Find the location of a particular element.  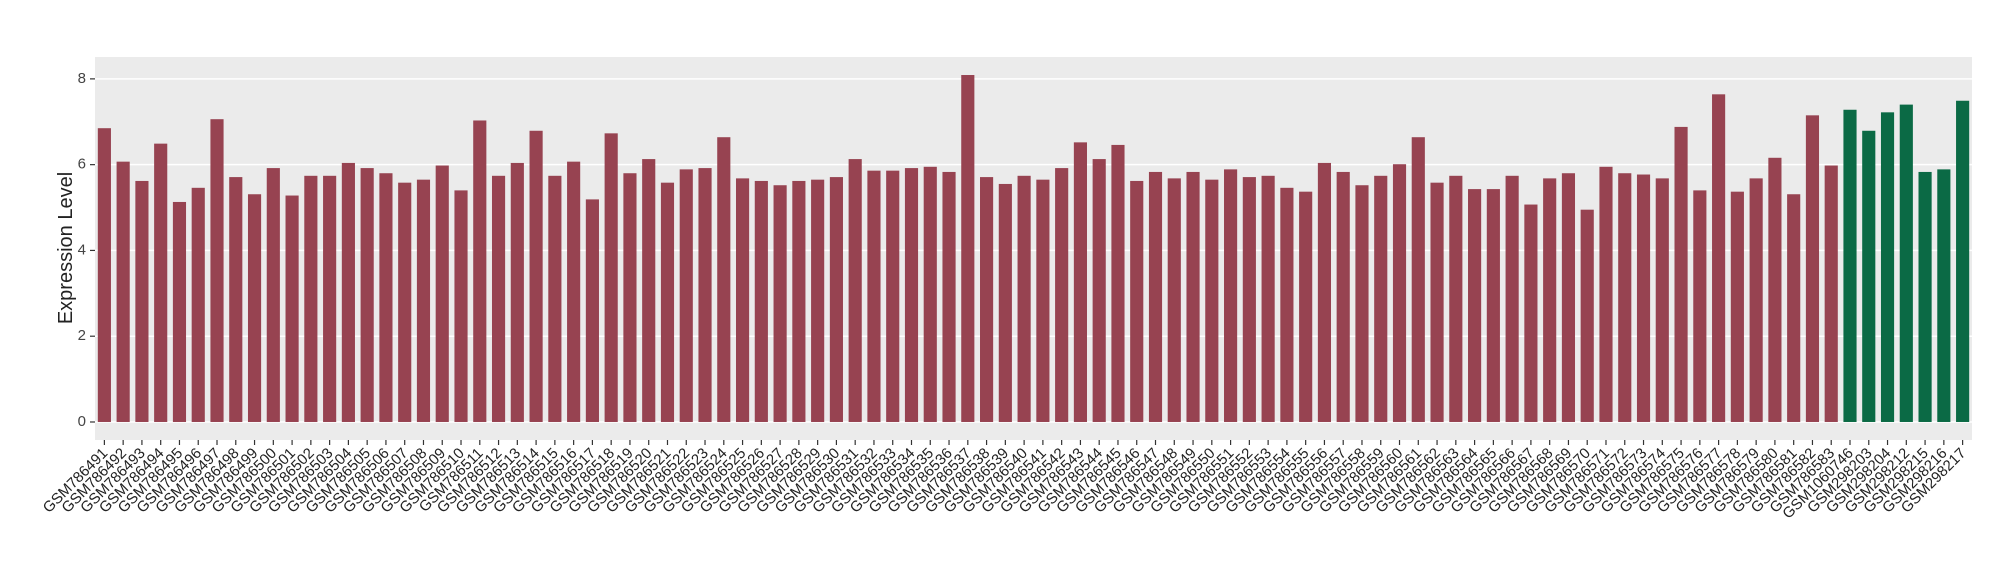

y-tick-label: 4 is located at coordinates (82, 249).